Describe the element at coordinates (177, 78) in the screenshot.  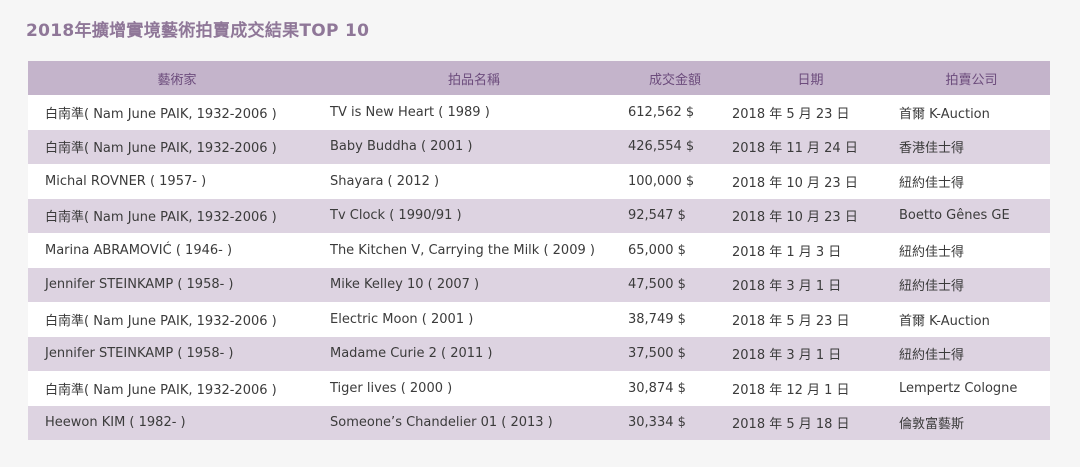
I see `header-artist: 藝術家` at that location.